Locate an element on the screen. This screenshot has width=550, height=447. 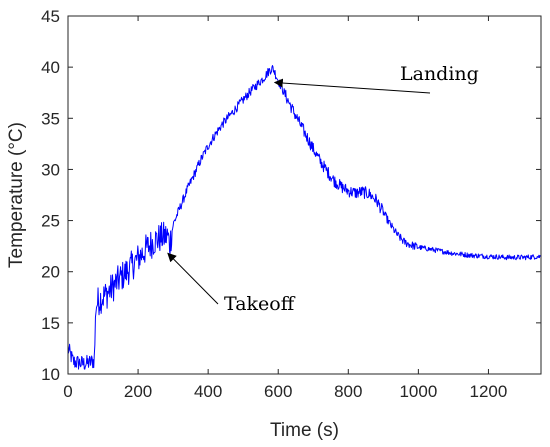
y-tick-label-5: 35 is located at coordinates (50, 118).